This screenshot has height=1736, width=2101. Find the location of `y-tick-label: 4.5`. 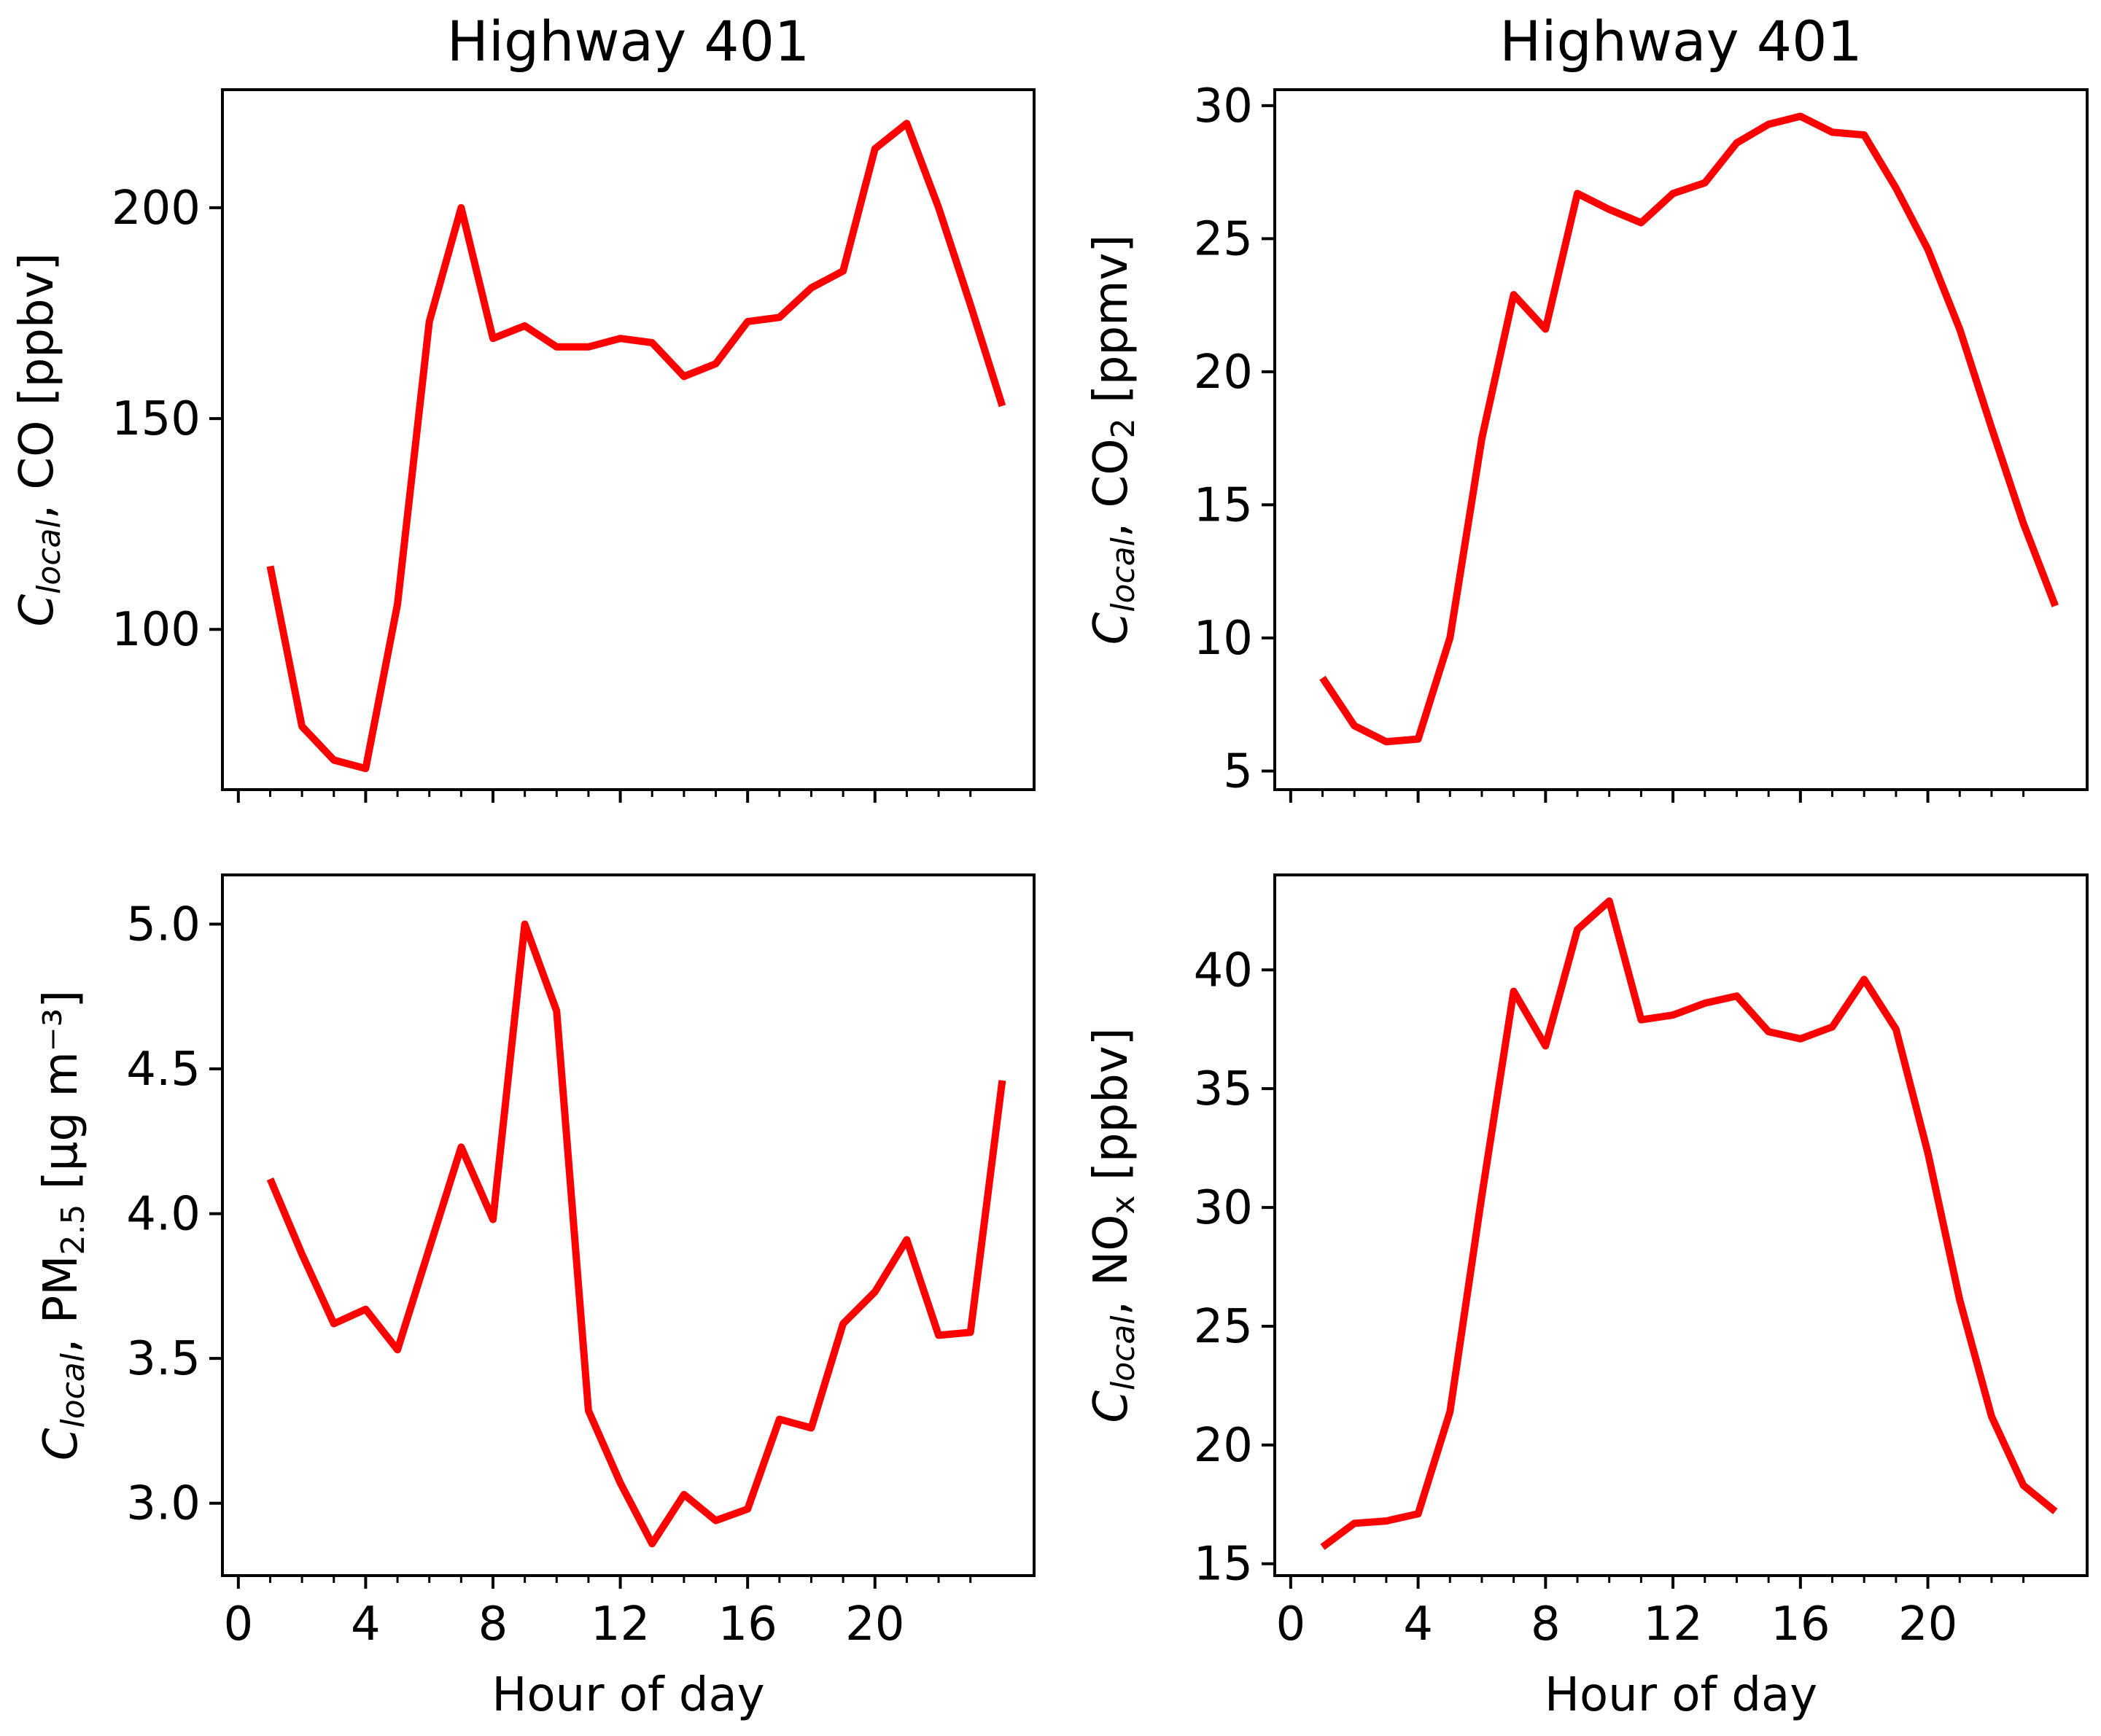

y-tick-label: 4.5 is located at coordinates (163, 1070).